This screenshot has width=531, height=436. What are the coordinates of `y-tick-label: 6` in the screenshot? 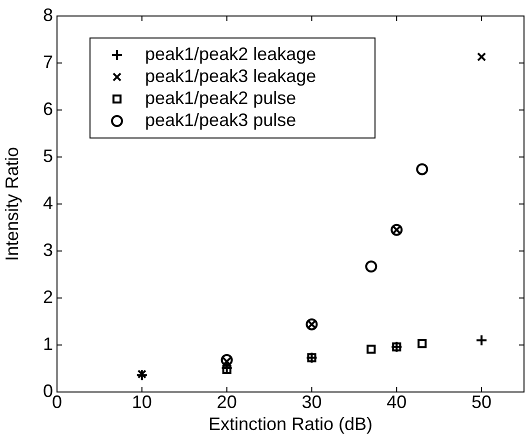 It's located at (47, 108).